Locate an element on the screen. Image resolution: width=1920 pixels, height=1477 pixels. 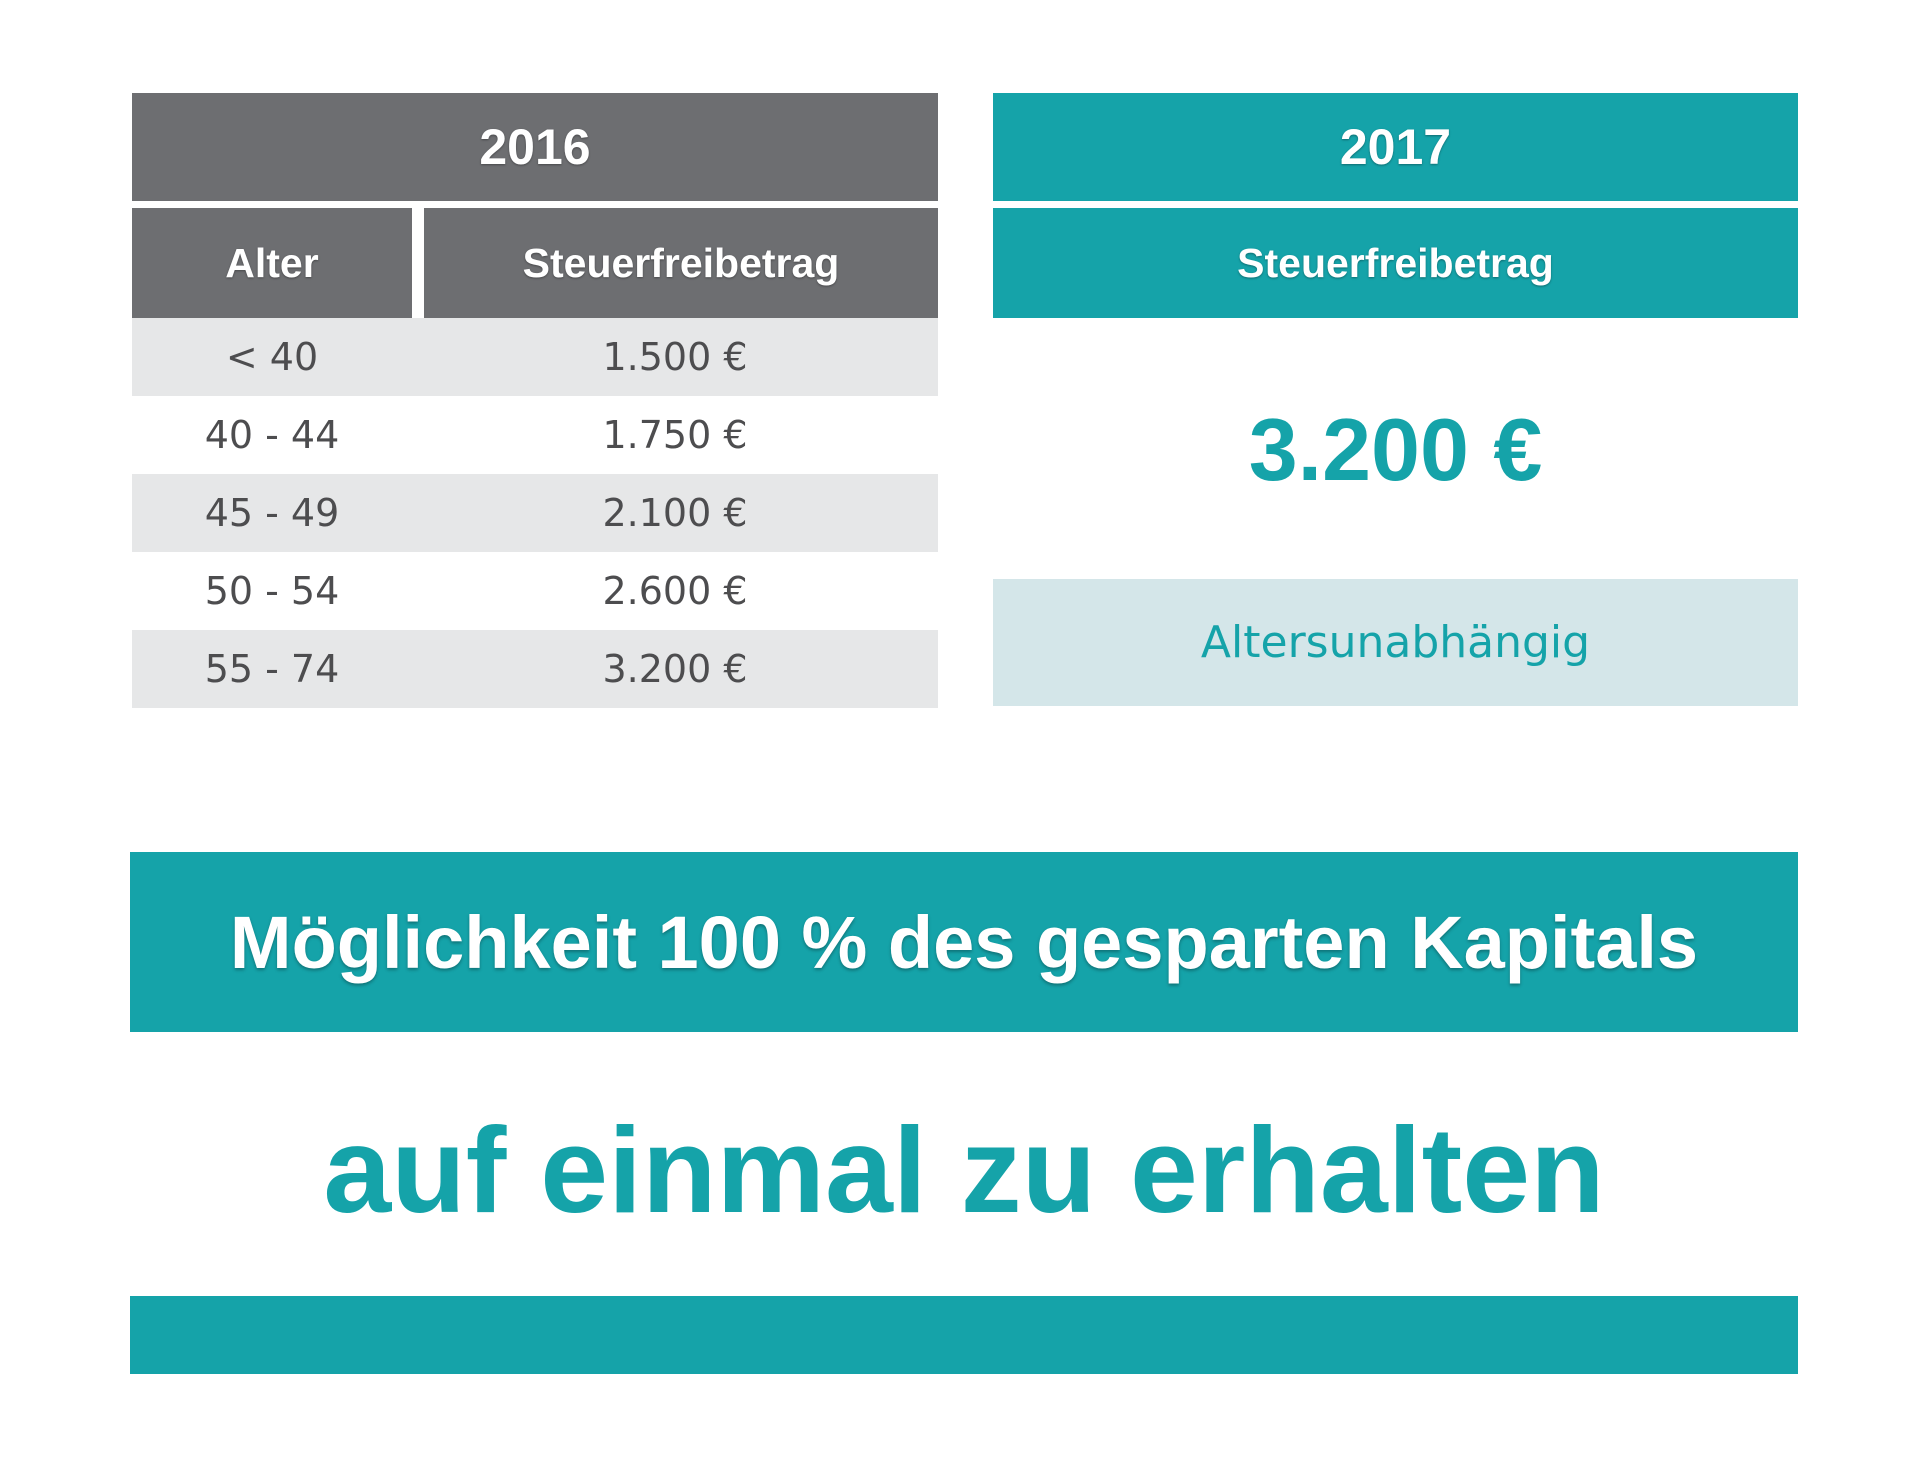
table-row: 45 - 49 2.100 € is located at coordinates (535, 513).